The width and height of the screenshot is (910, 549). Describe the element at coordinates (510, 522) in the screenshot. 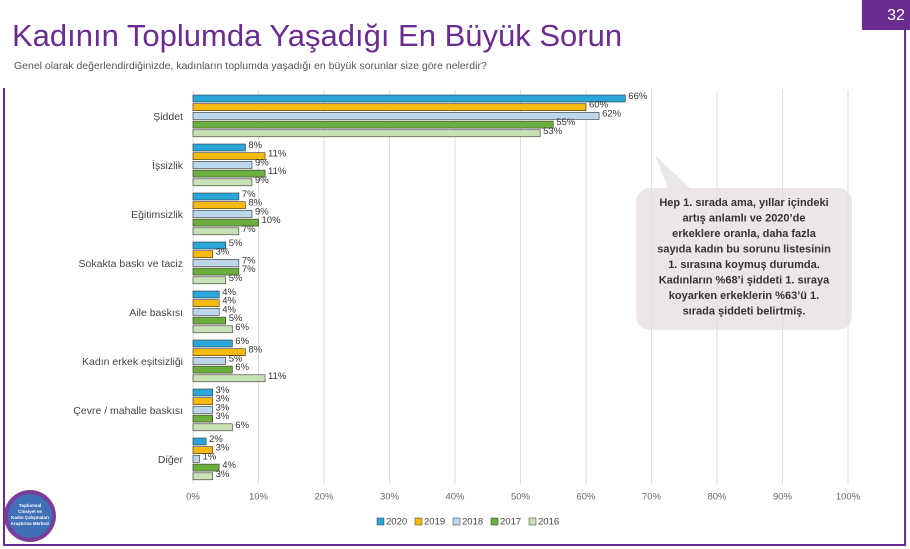

I see `legend-label: 2017` at that location.